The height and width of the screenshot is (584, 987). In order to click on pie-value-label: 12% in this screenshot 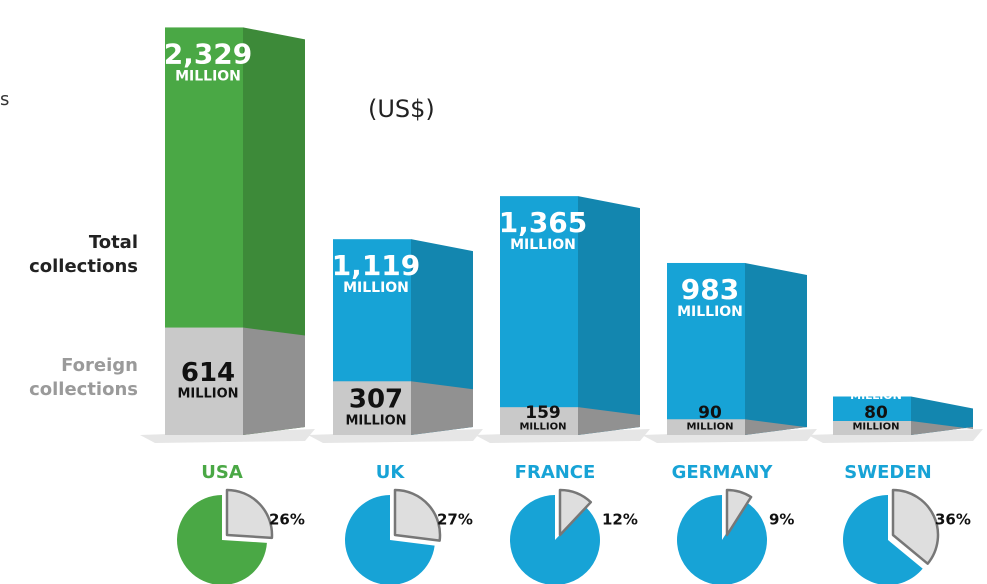, I will do `click(620, 520)`.